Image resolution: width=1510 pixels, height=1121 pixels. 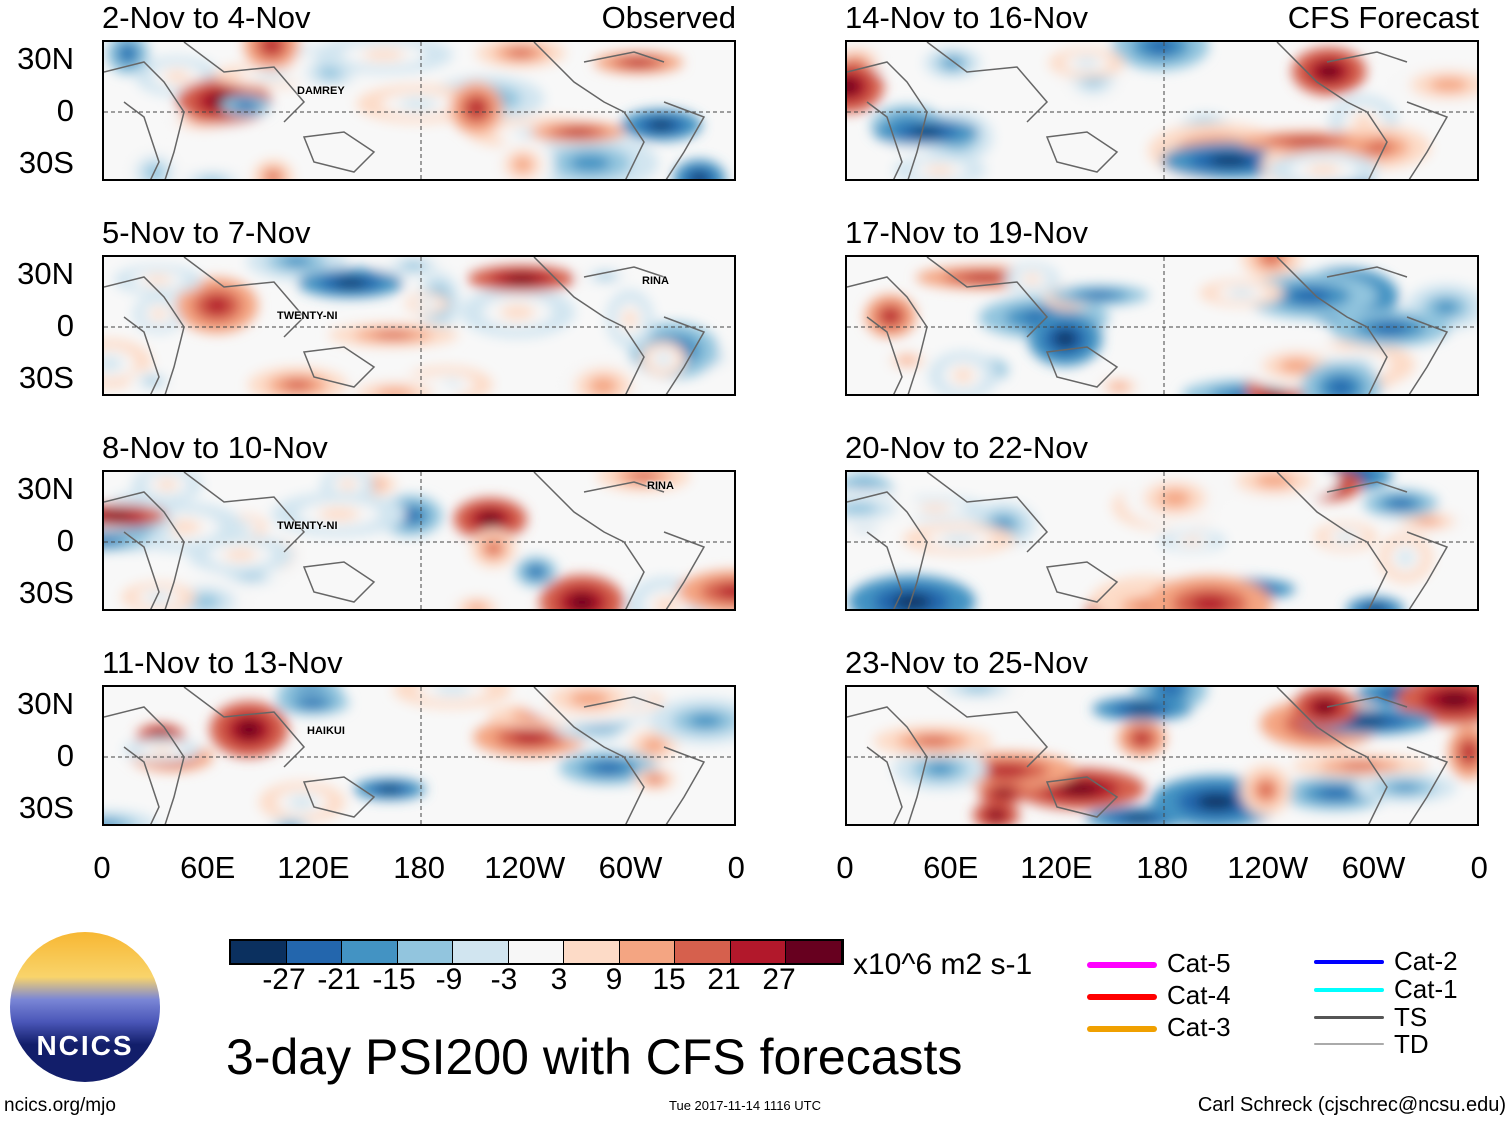 What do you see at coordinates (1411, 1044) in the screenshot?
I see `legend-label: TD` at bounding box center [1411, 1044].